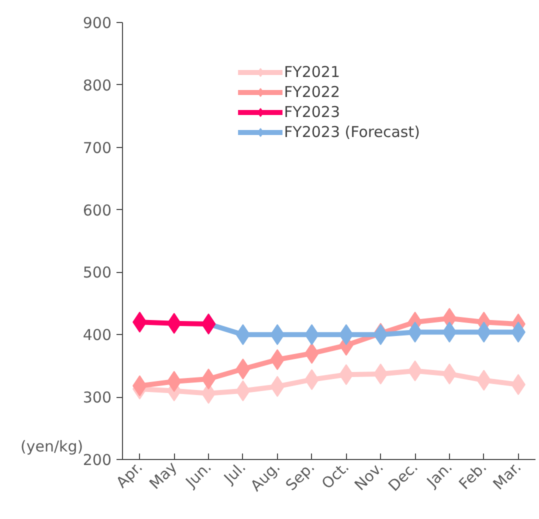 This screenshot has height=519, width=539. What do you see at coordinates (97, 273) in the screenshot?
I see `y-tick-label: 500` at bounding box center [97, 273].